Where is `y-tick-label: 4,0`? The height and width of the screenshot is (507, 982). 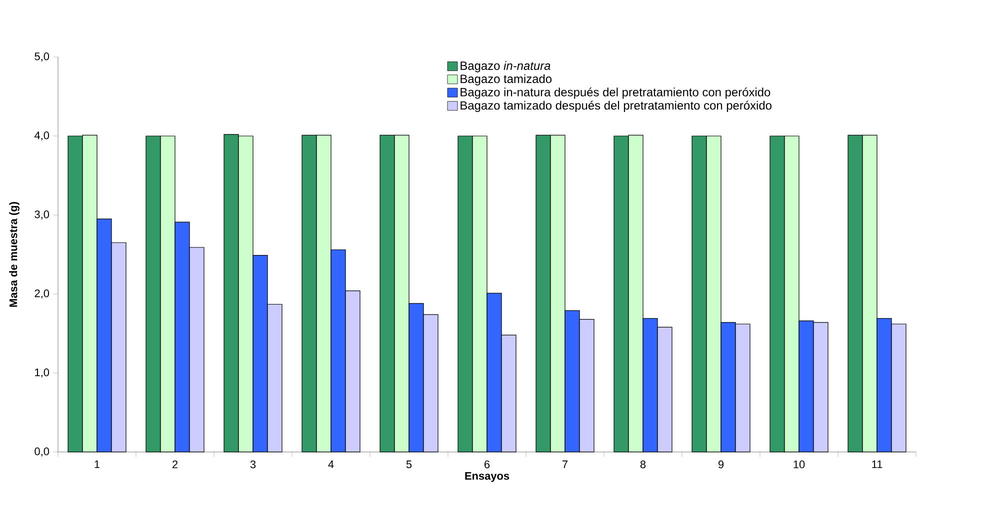 y-tick-label: 4,0 is located at coordinates (42, 136).